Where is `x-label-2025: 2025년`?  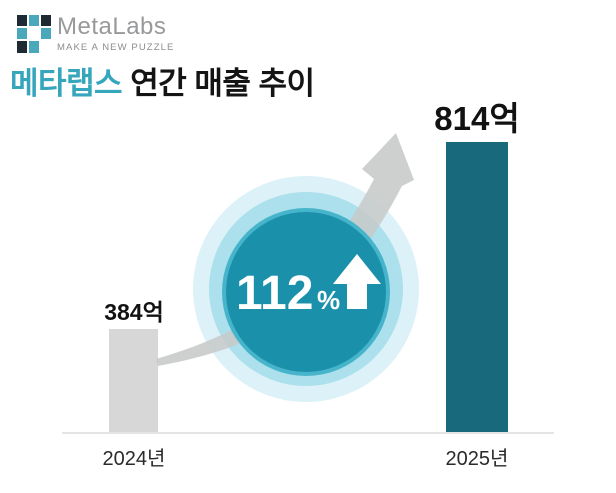 x-label-2025: 2025년 is located at coordinates (477, 459).